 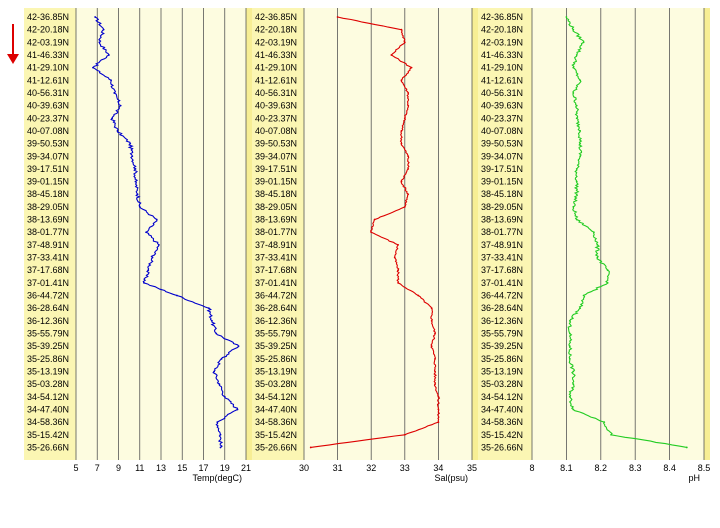 What do you see at coordinates (276, 207) in the screenshot?
I see `y-tick-label: 38-29.05N` at bounding box center [276, 207].